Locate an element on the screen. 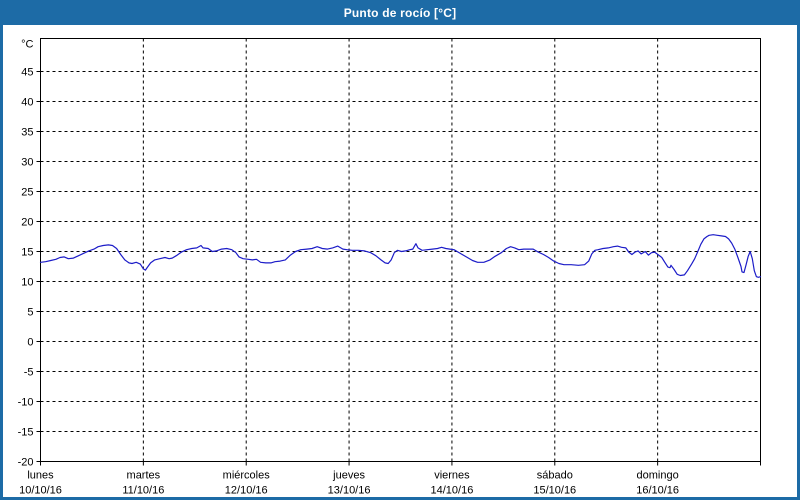 This screenshot has width=800, height=500. x-day-label: martes is located at coordinates (144, 476).